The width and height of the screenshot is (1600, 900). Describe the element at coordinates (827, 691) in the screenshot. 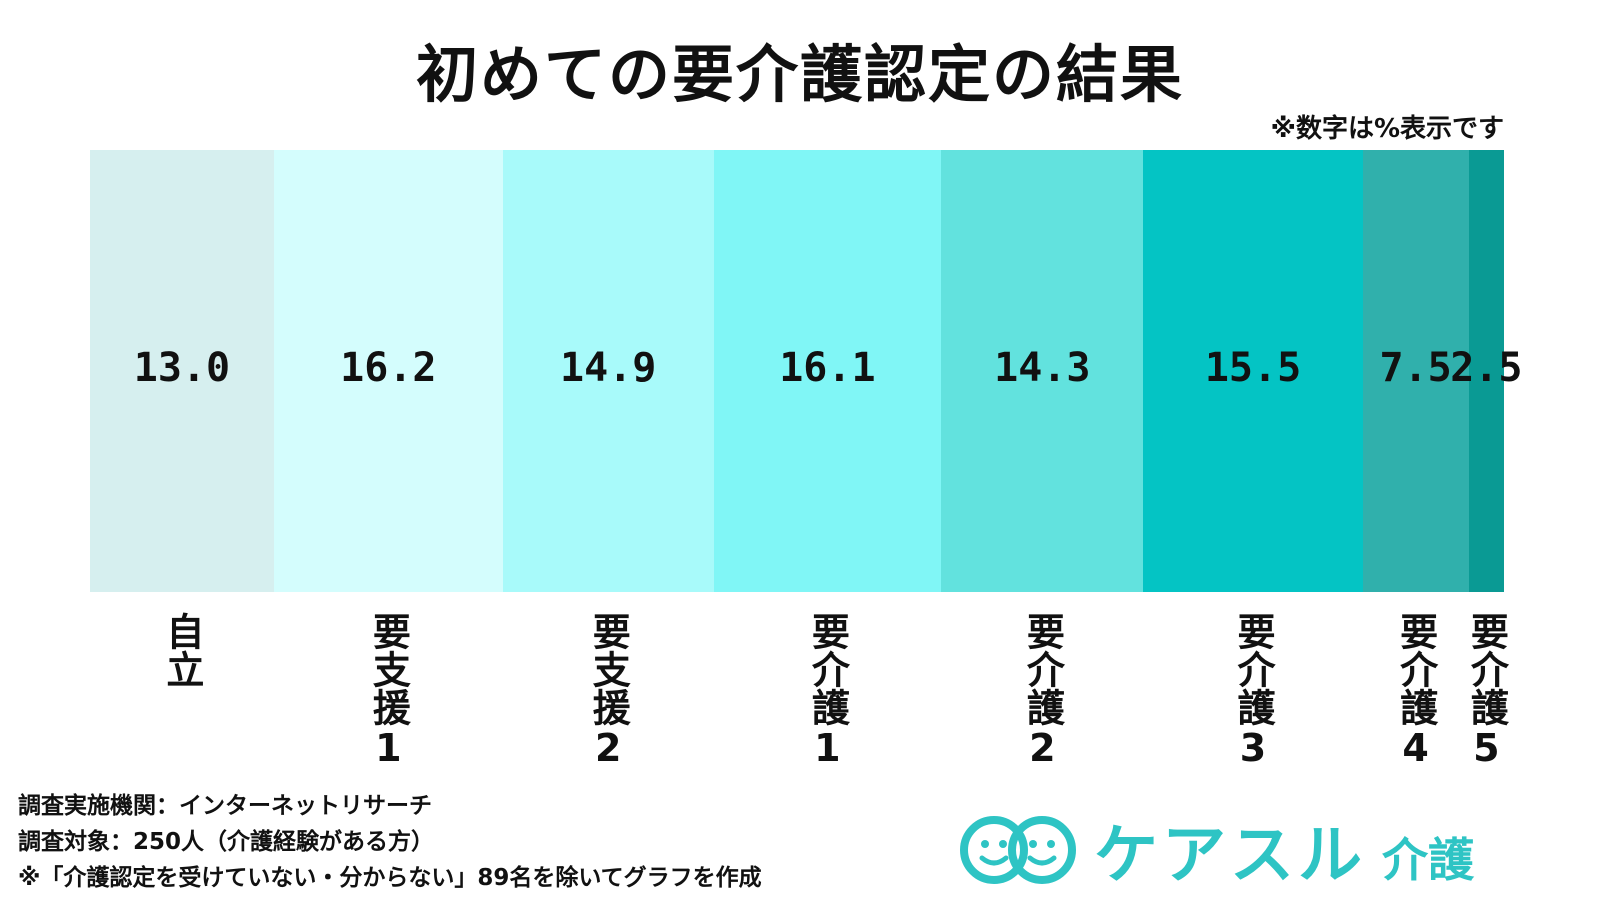

I see `category-label-4: 要介護1` at that location.